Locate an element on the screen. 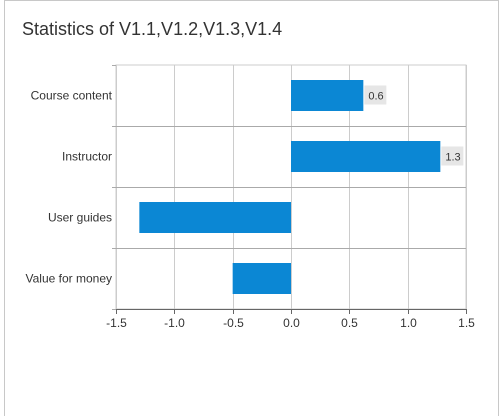 The height and width of the screenshot is (416, 503). category-label: Course content is located at coordinates (72, 96).